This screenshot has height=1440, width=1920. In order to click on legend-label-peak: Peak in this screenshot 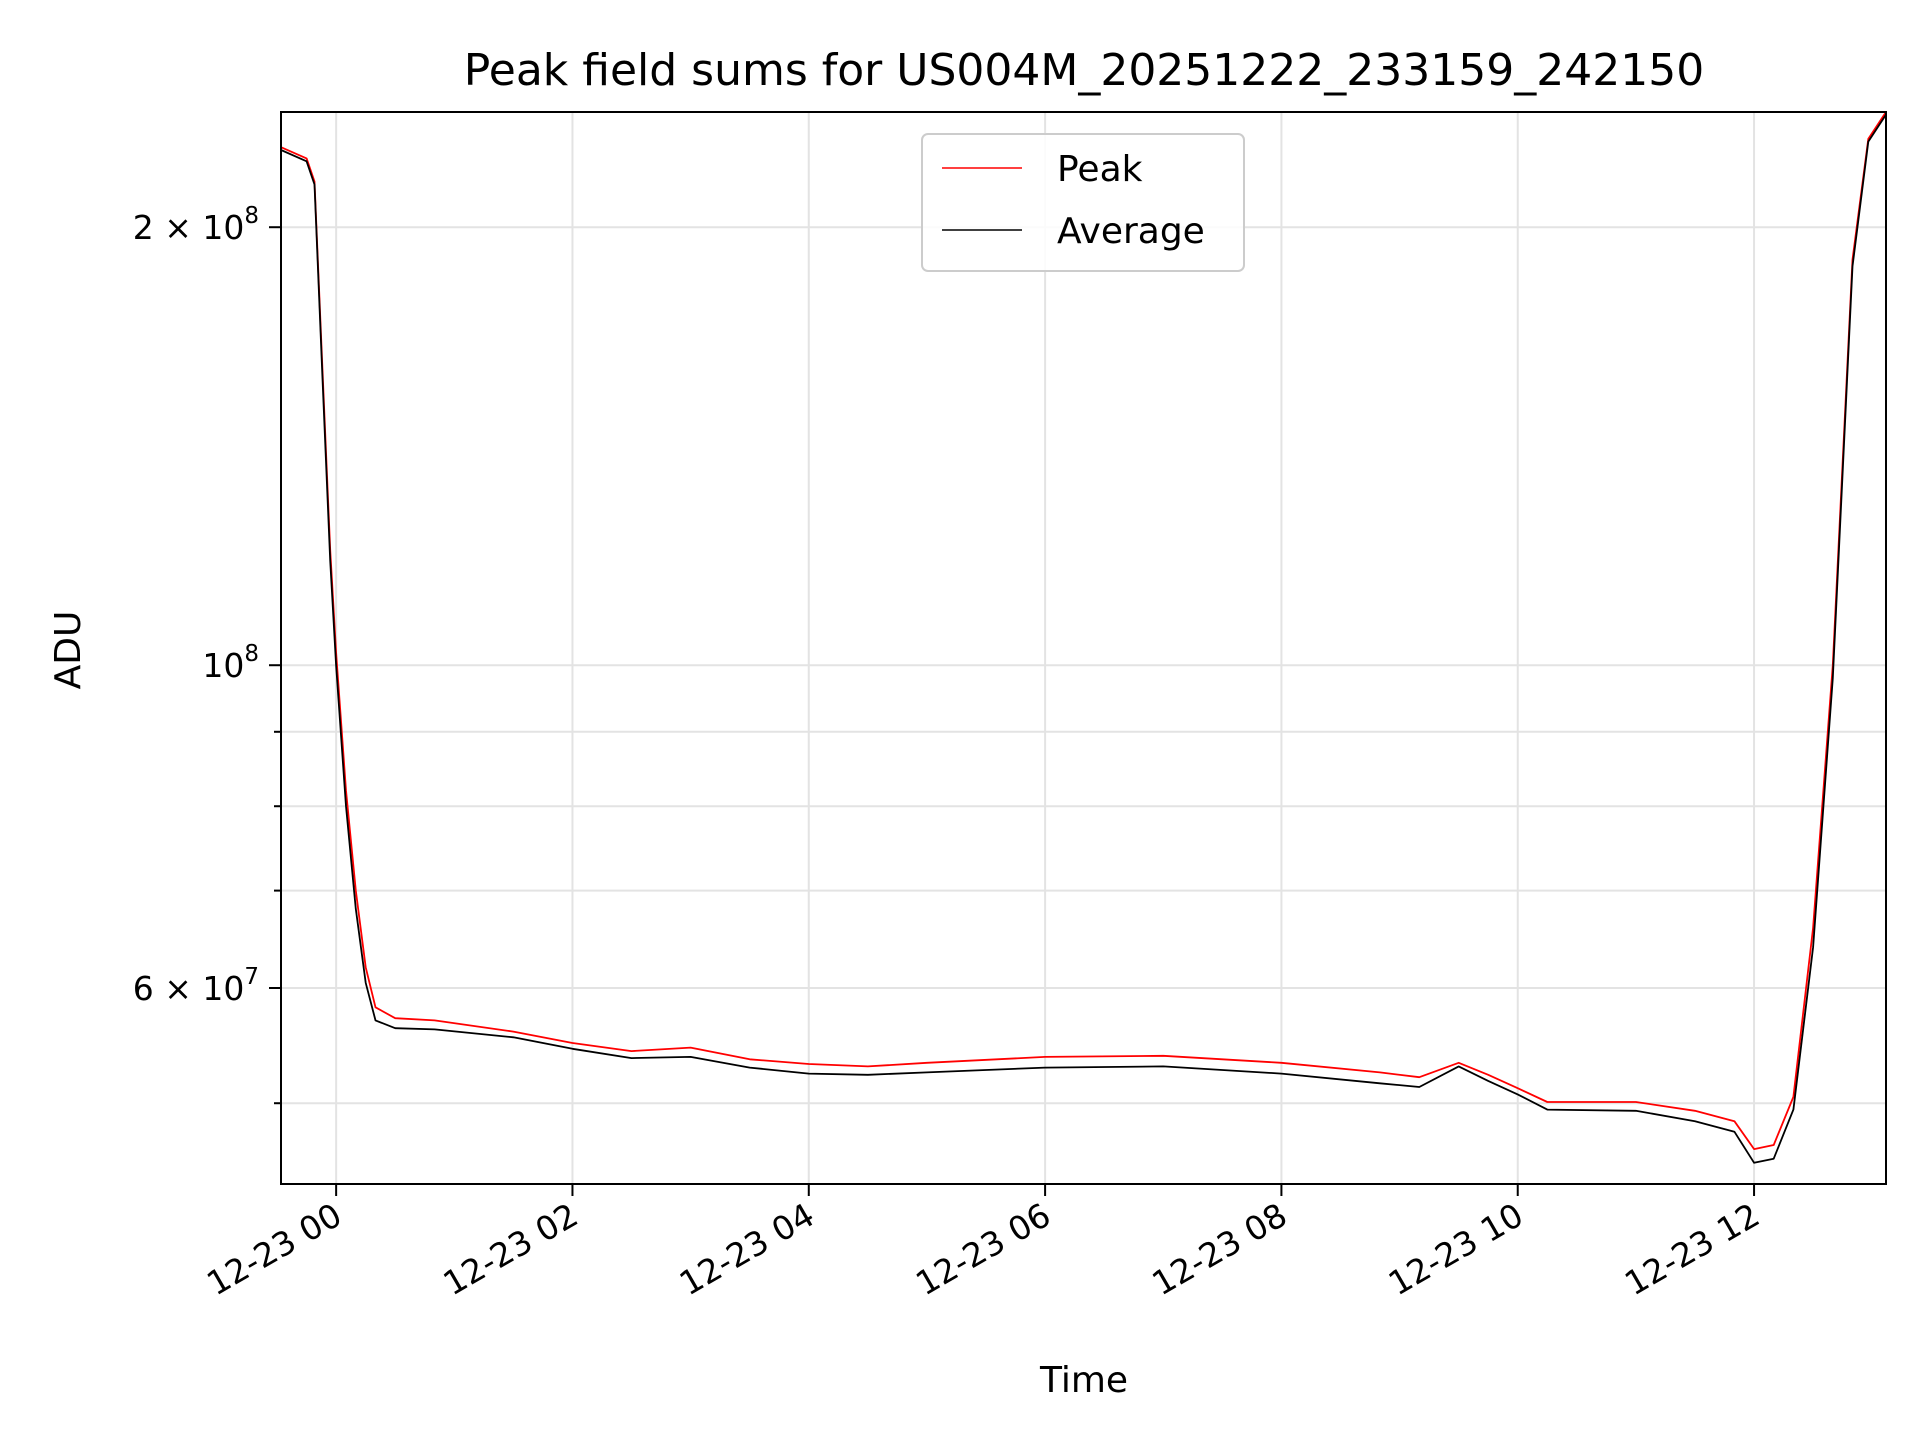, I will do `click(1100, 169)`.